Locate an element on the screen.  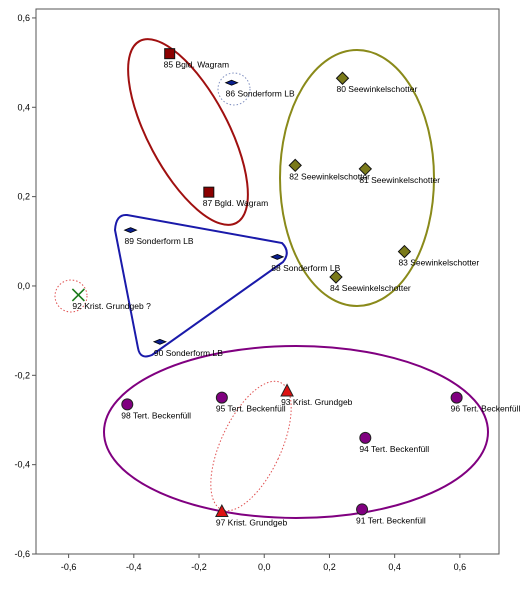
y-tick-label: 0,6 is located at coordinates (23, 18).